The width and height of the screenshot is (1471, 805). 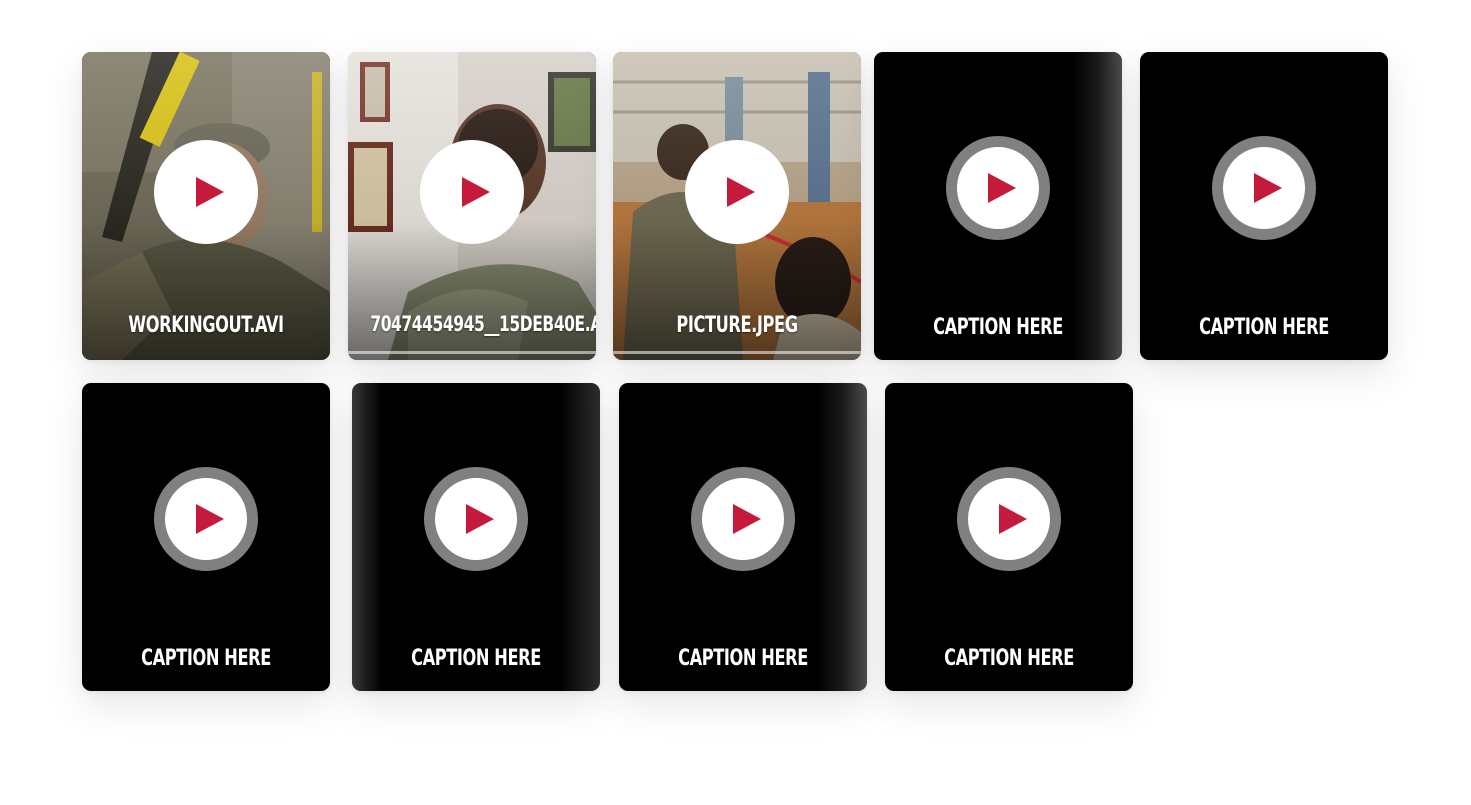 I want to click on tile-caption: PICTURE.JPEG, so click(x=737, y=325).